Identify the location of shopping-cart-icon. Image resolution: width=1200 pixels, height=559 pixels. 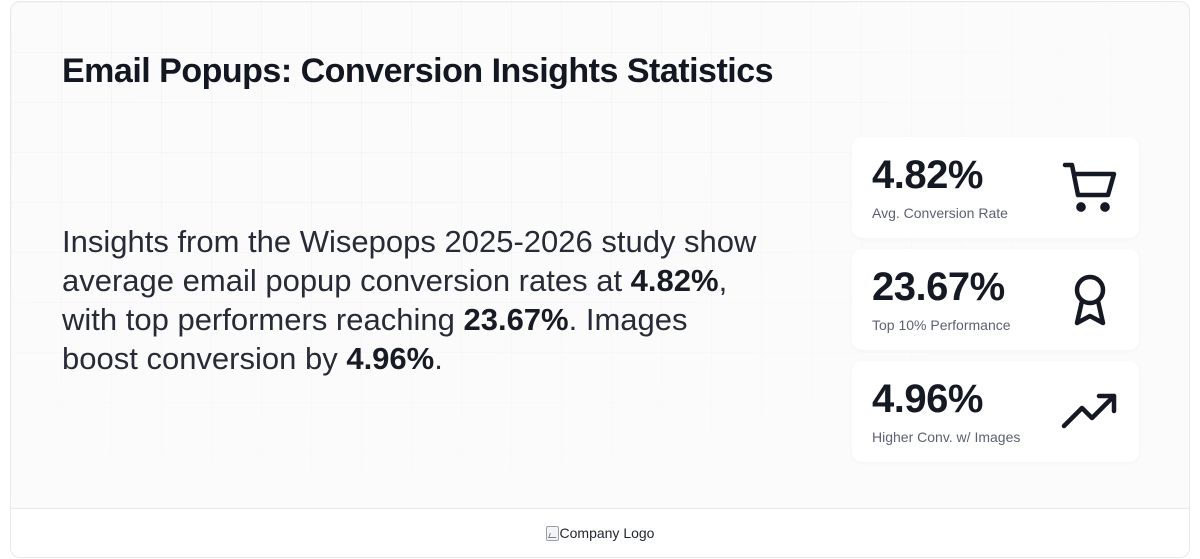
(1090, 188).